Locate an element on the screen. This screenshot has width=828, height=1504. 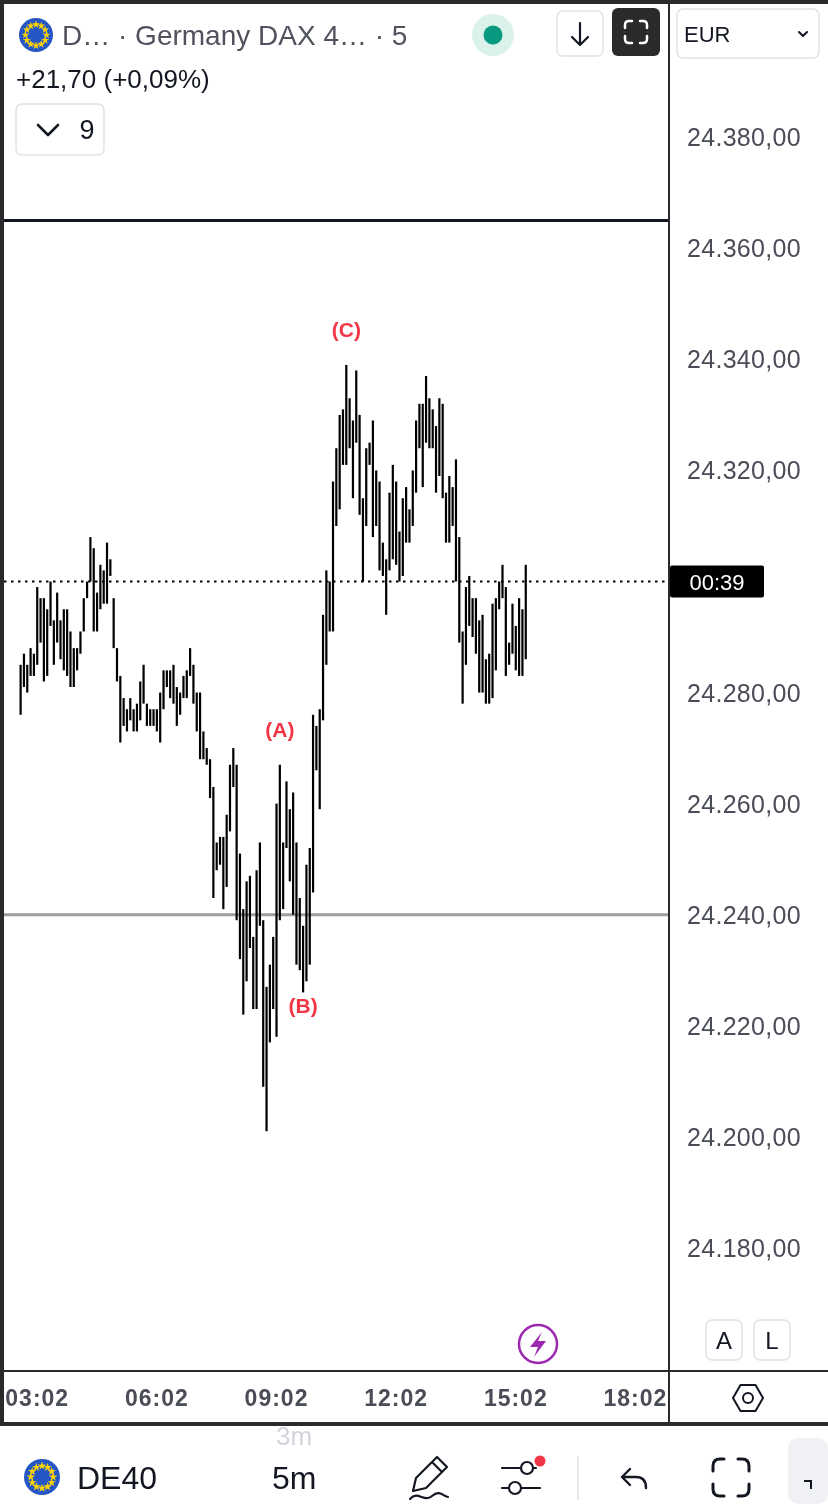
x-tick-label: 18:02 is located at coordinates (635, 1398).